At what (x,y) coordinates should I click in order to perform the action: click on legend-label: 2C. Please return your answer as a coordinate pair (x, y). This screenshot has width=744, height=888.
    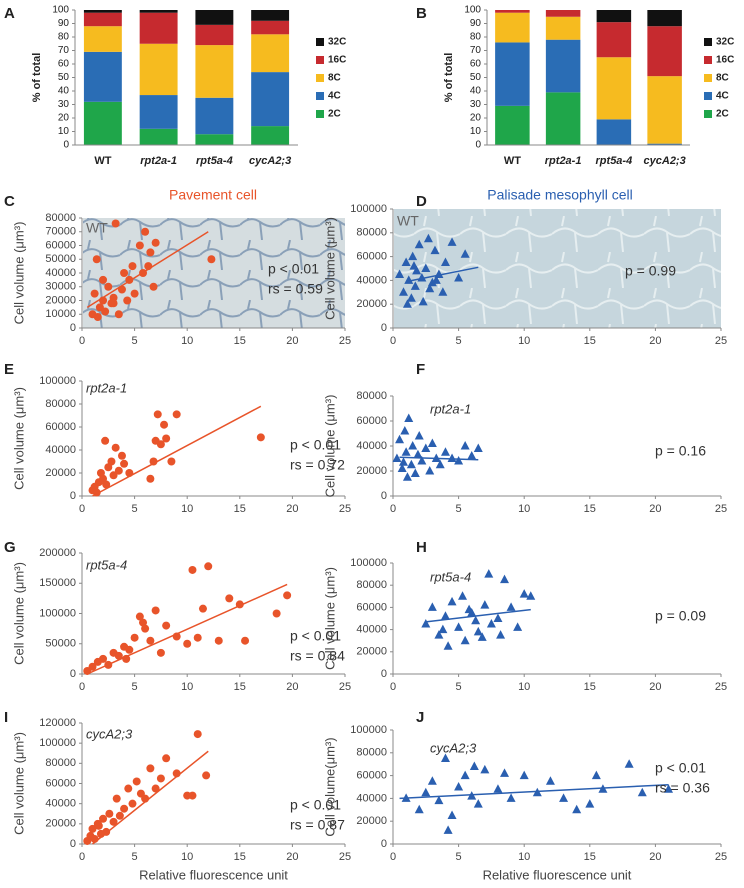
    Looking at the image, I should click on (334, 114).